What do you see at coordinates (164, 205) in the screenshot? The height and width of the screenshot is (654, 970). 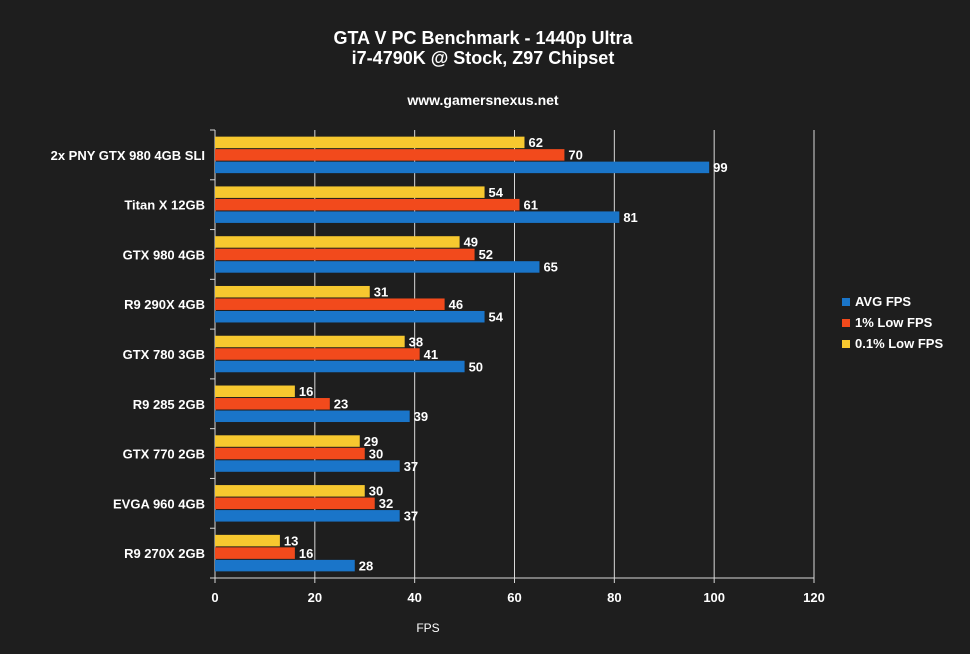 I see `category-label: Titan X 12GB` at bounding box center [164, 205].